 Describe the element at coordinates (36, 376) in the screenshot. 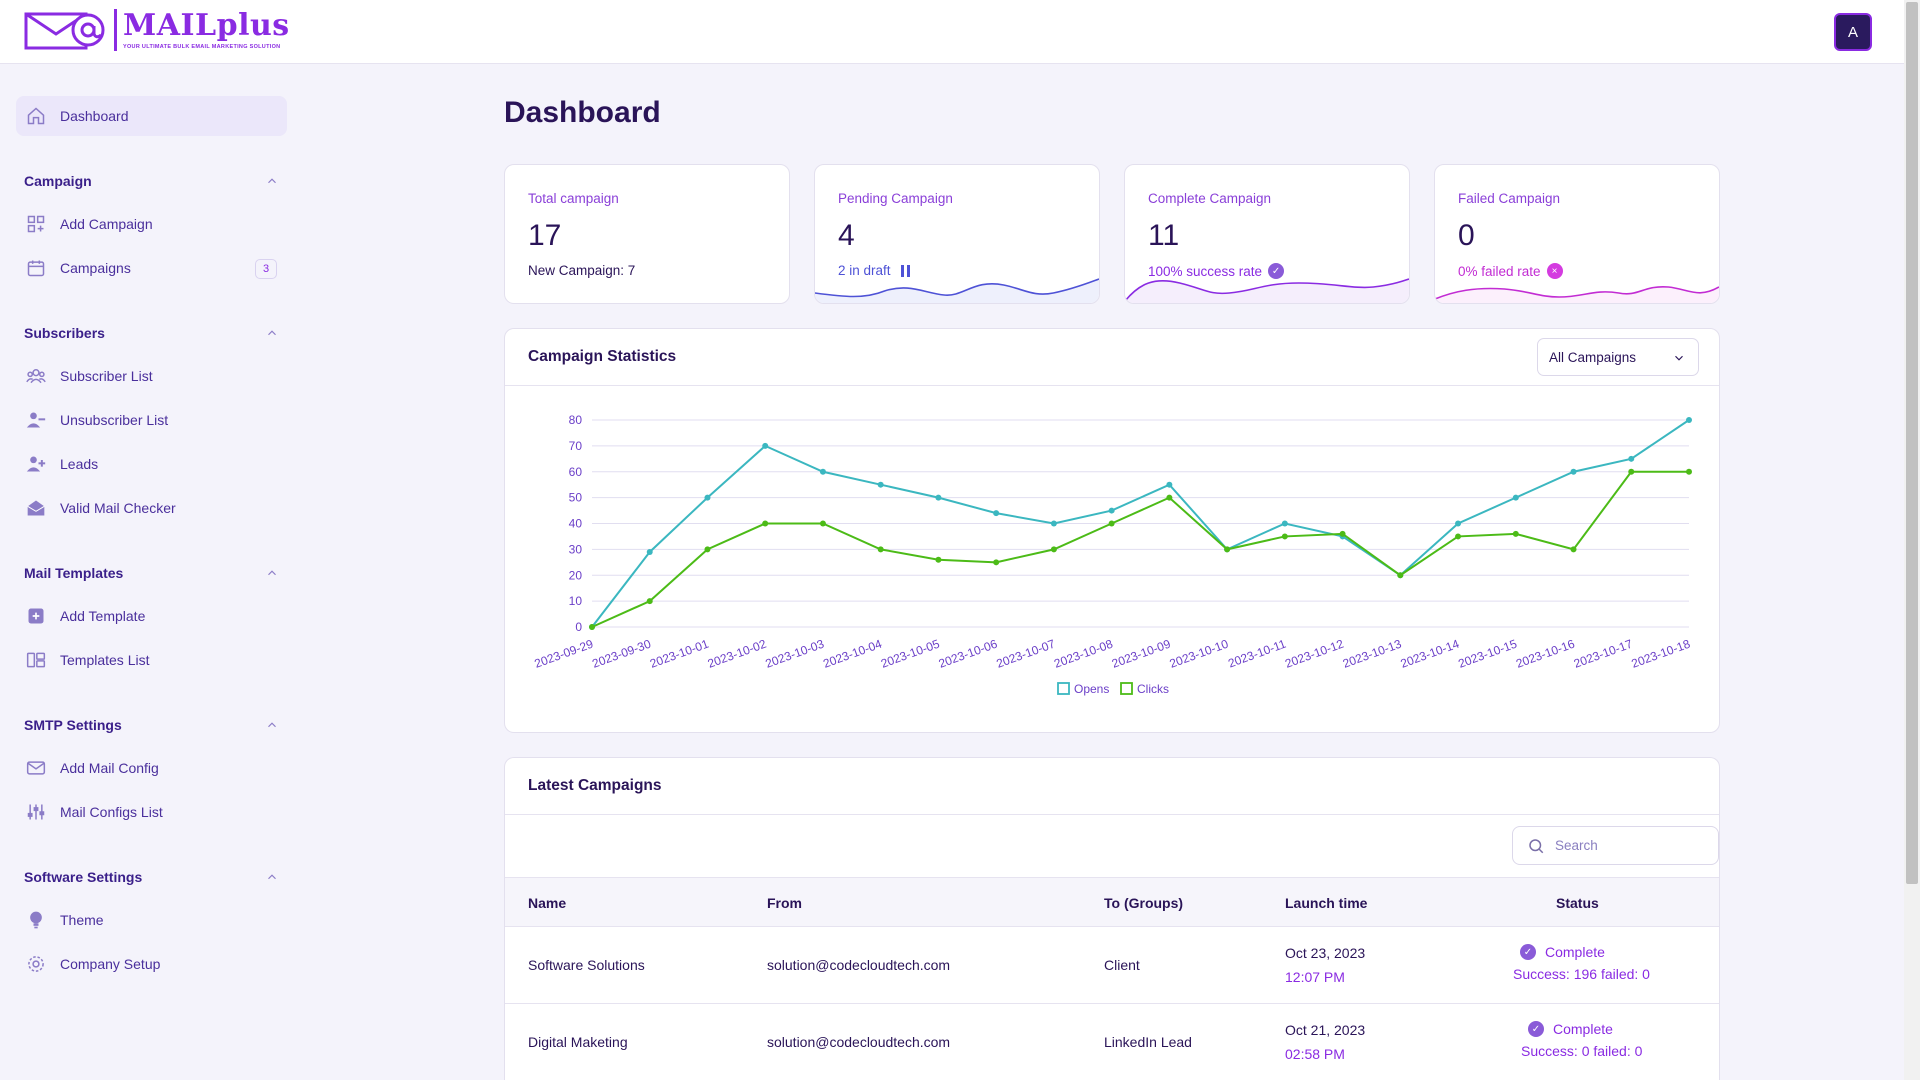

I see `users-icon` at that location.